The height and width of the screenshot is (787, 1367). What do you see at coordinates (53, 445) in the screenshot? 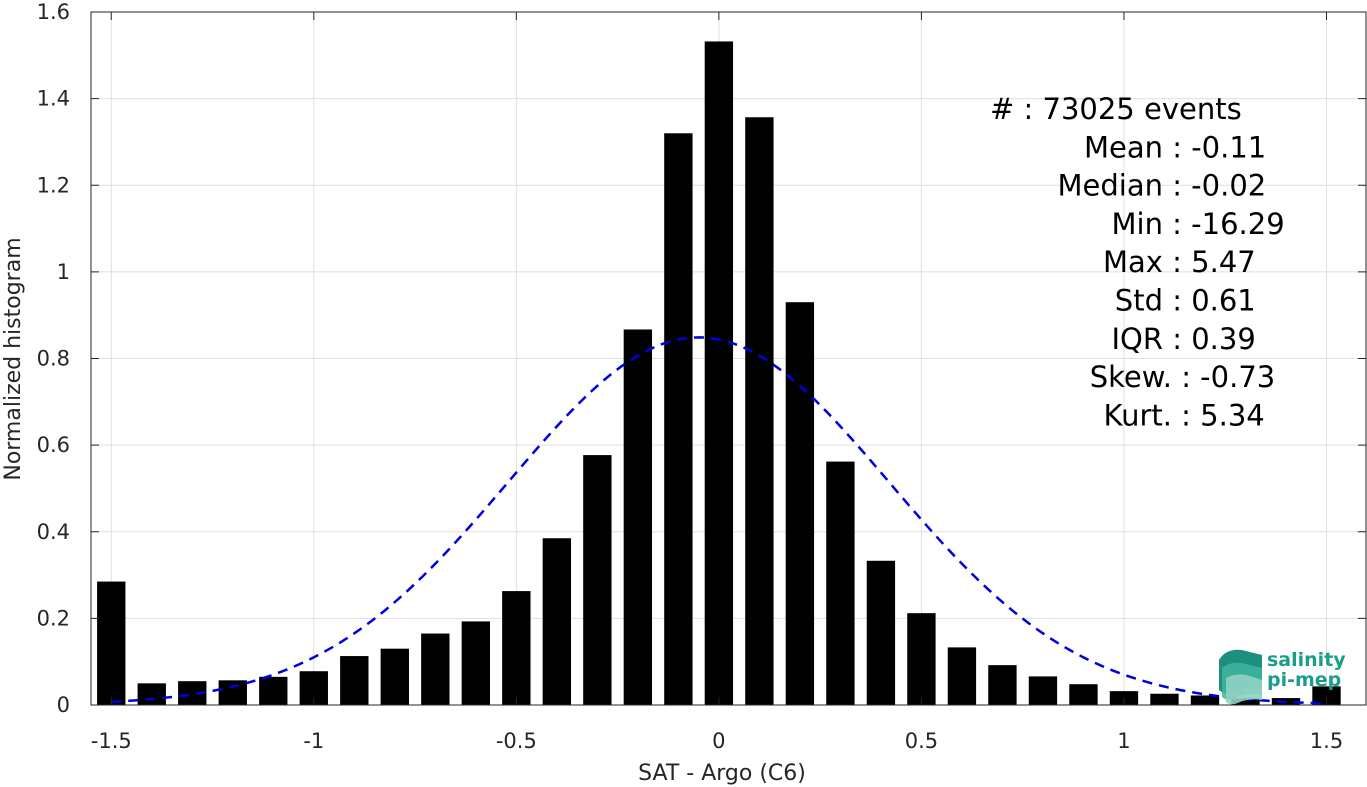
I see `y-tick-label: 0.6` at bounding box center [53, 445].